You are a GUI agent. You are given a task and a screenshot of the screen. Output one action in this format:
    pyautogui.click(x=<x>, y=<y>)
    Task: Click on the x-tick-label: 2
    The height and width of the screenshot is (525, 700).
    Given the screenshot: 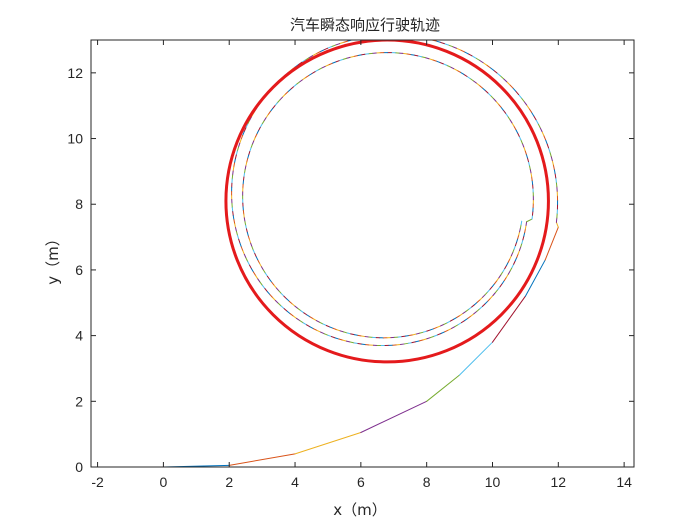 What is the action you would take?
    pyautogui.click(x=229, y=482)
    